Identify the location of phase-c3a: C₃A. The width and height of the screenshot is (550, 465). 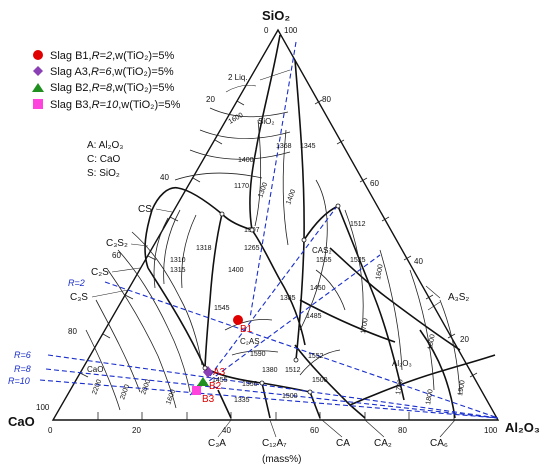
(217, 443).